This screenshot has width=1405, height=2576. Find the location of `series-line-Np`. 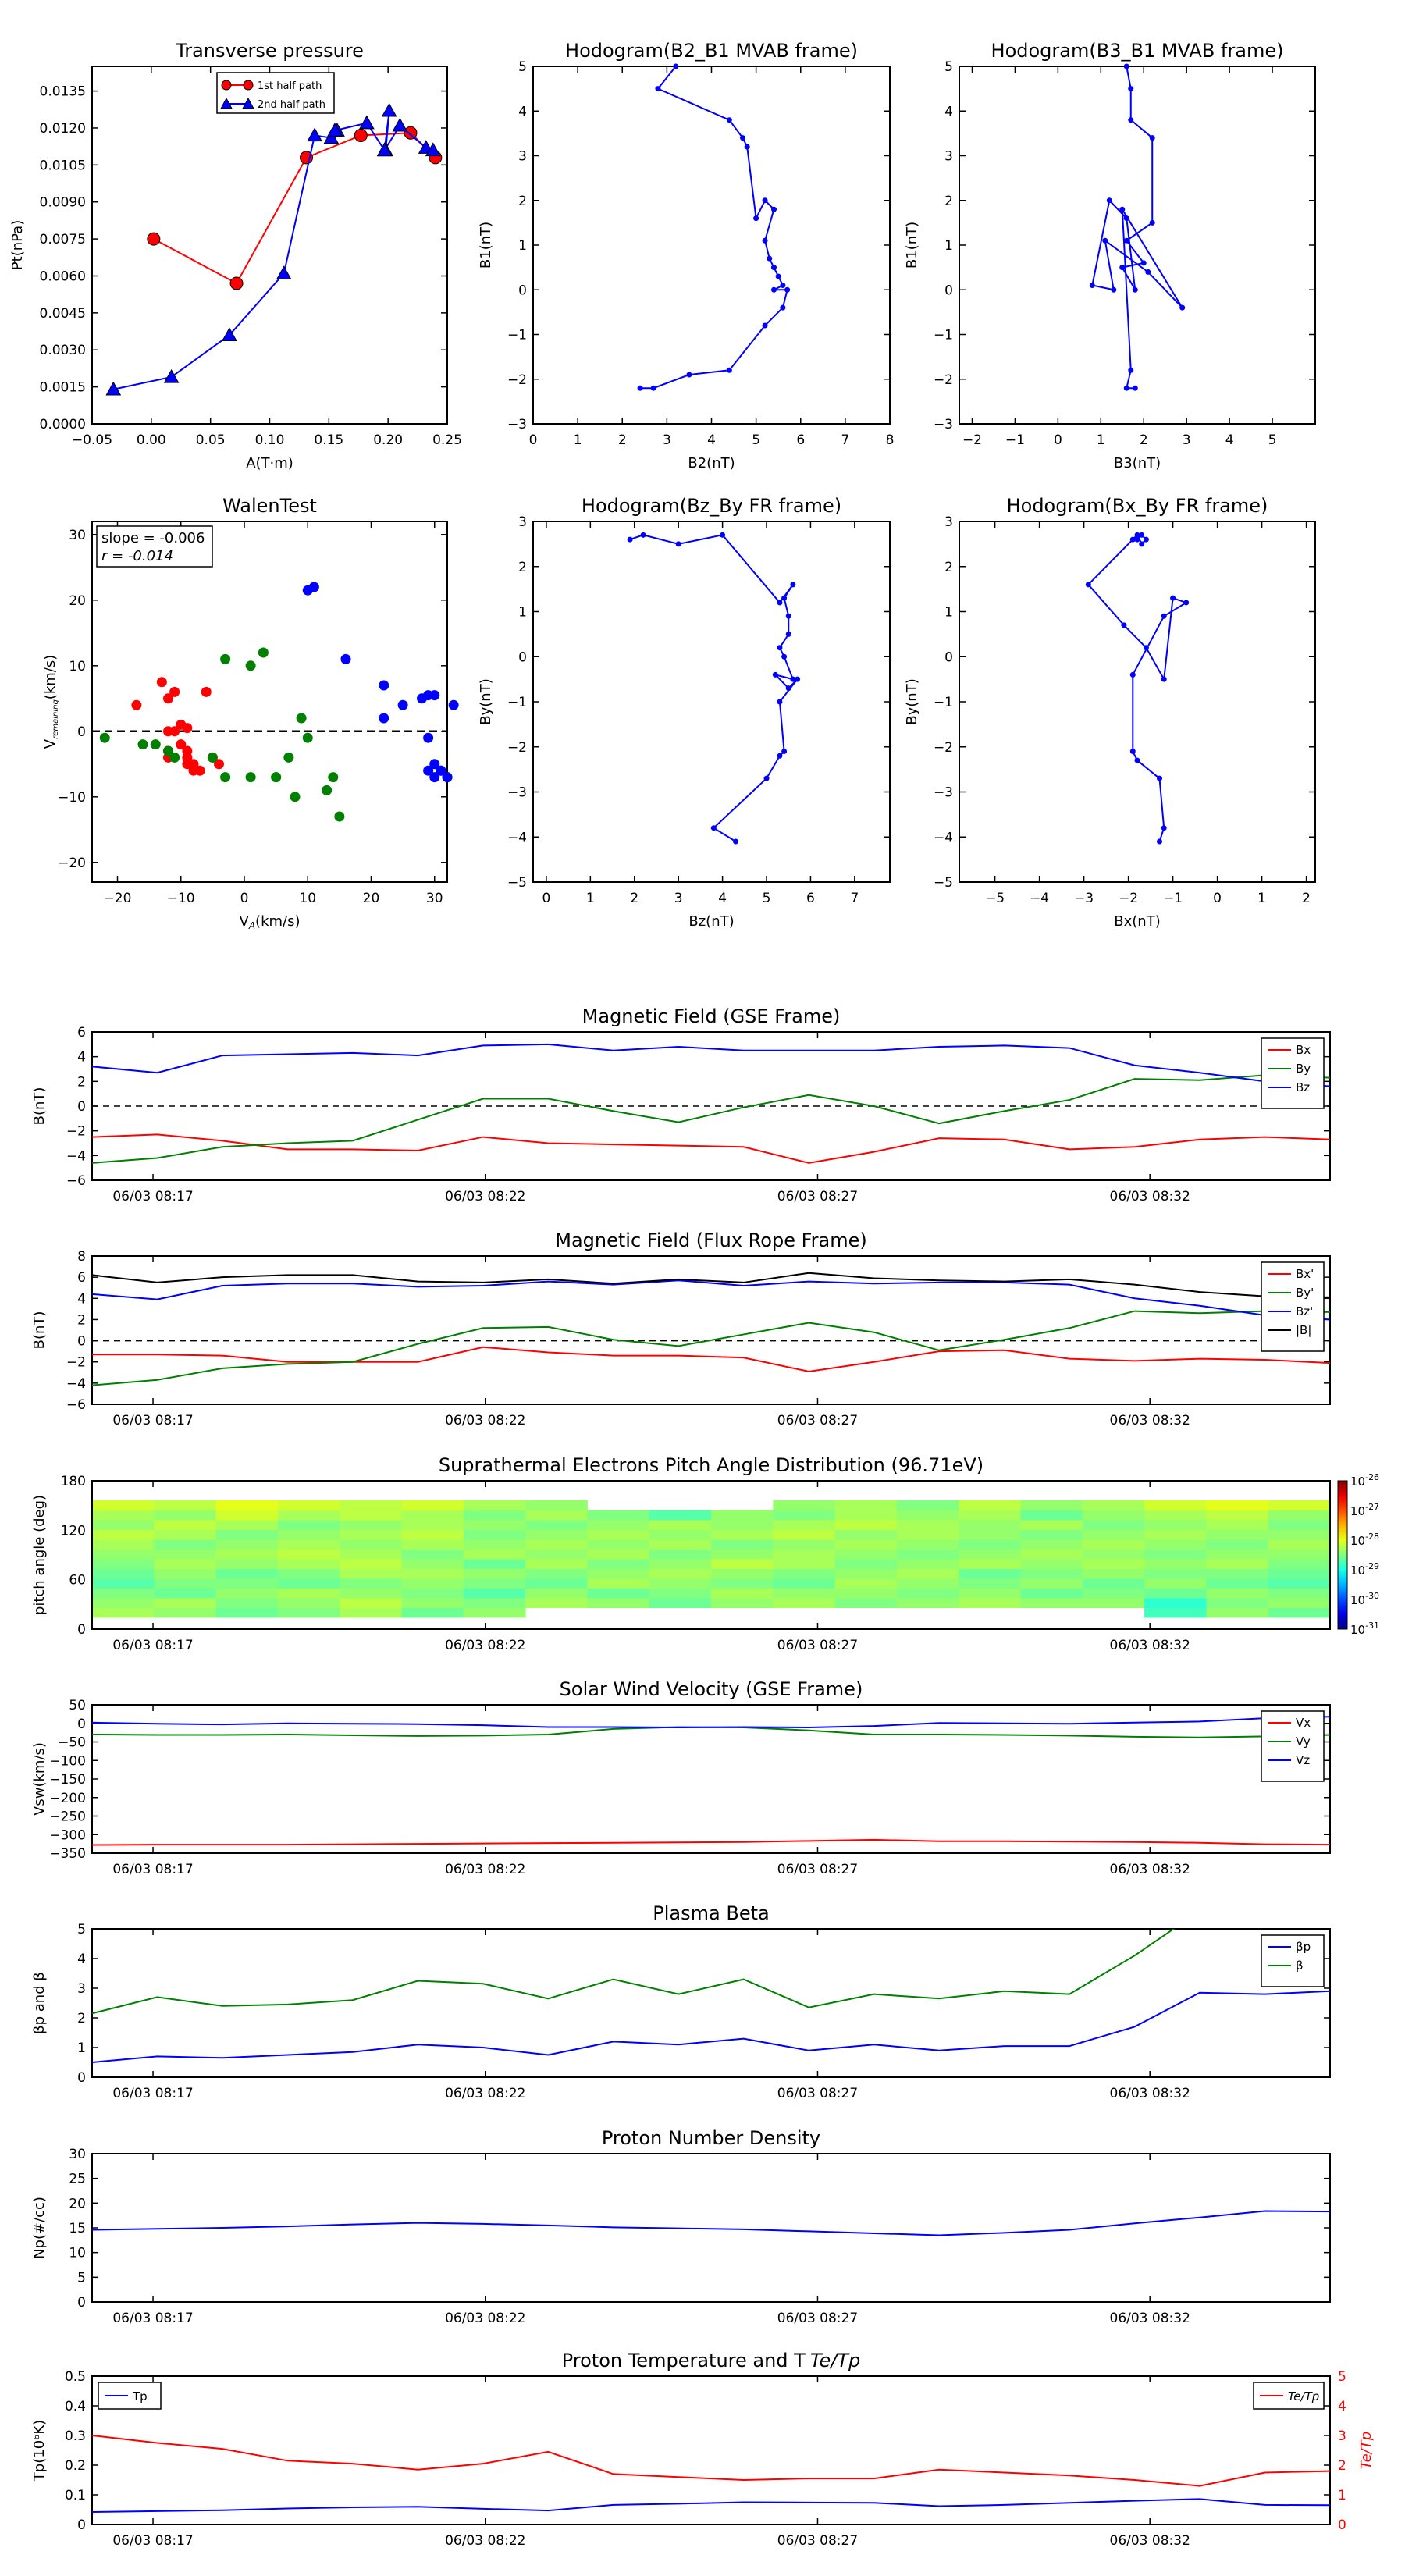

series-line-Np is located at coordinates (711, 2223).